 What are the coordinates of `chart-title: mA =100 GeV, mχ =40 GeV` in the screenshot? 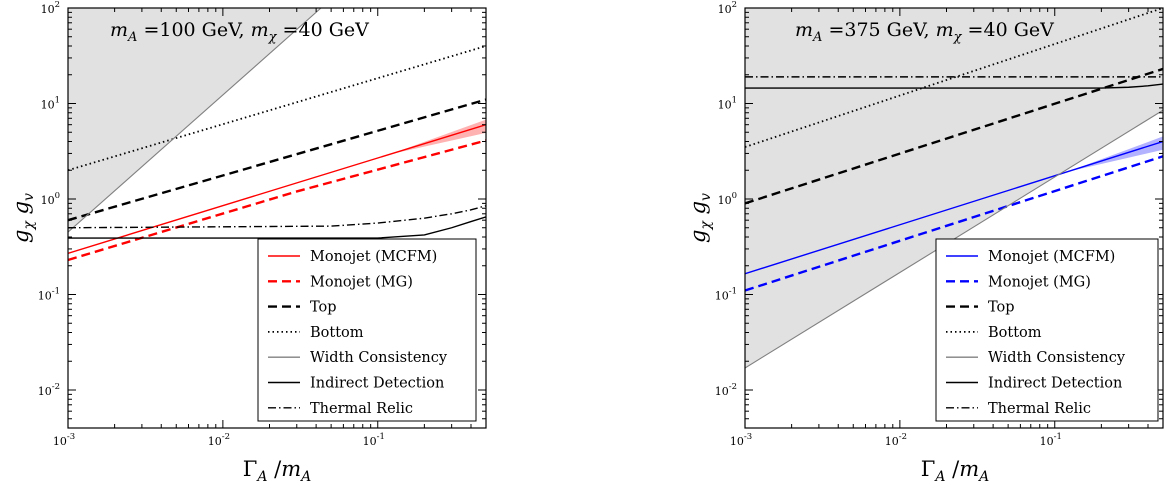 It's located at (239, 32).